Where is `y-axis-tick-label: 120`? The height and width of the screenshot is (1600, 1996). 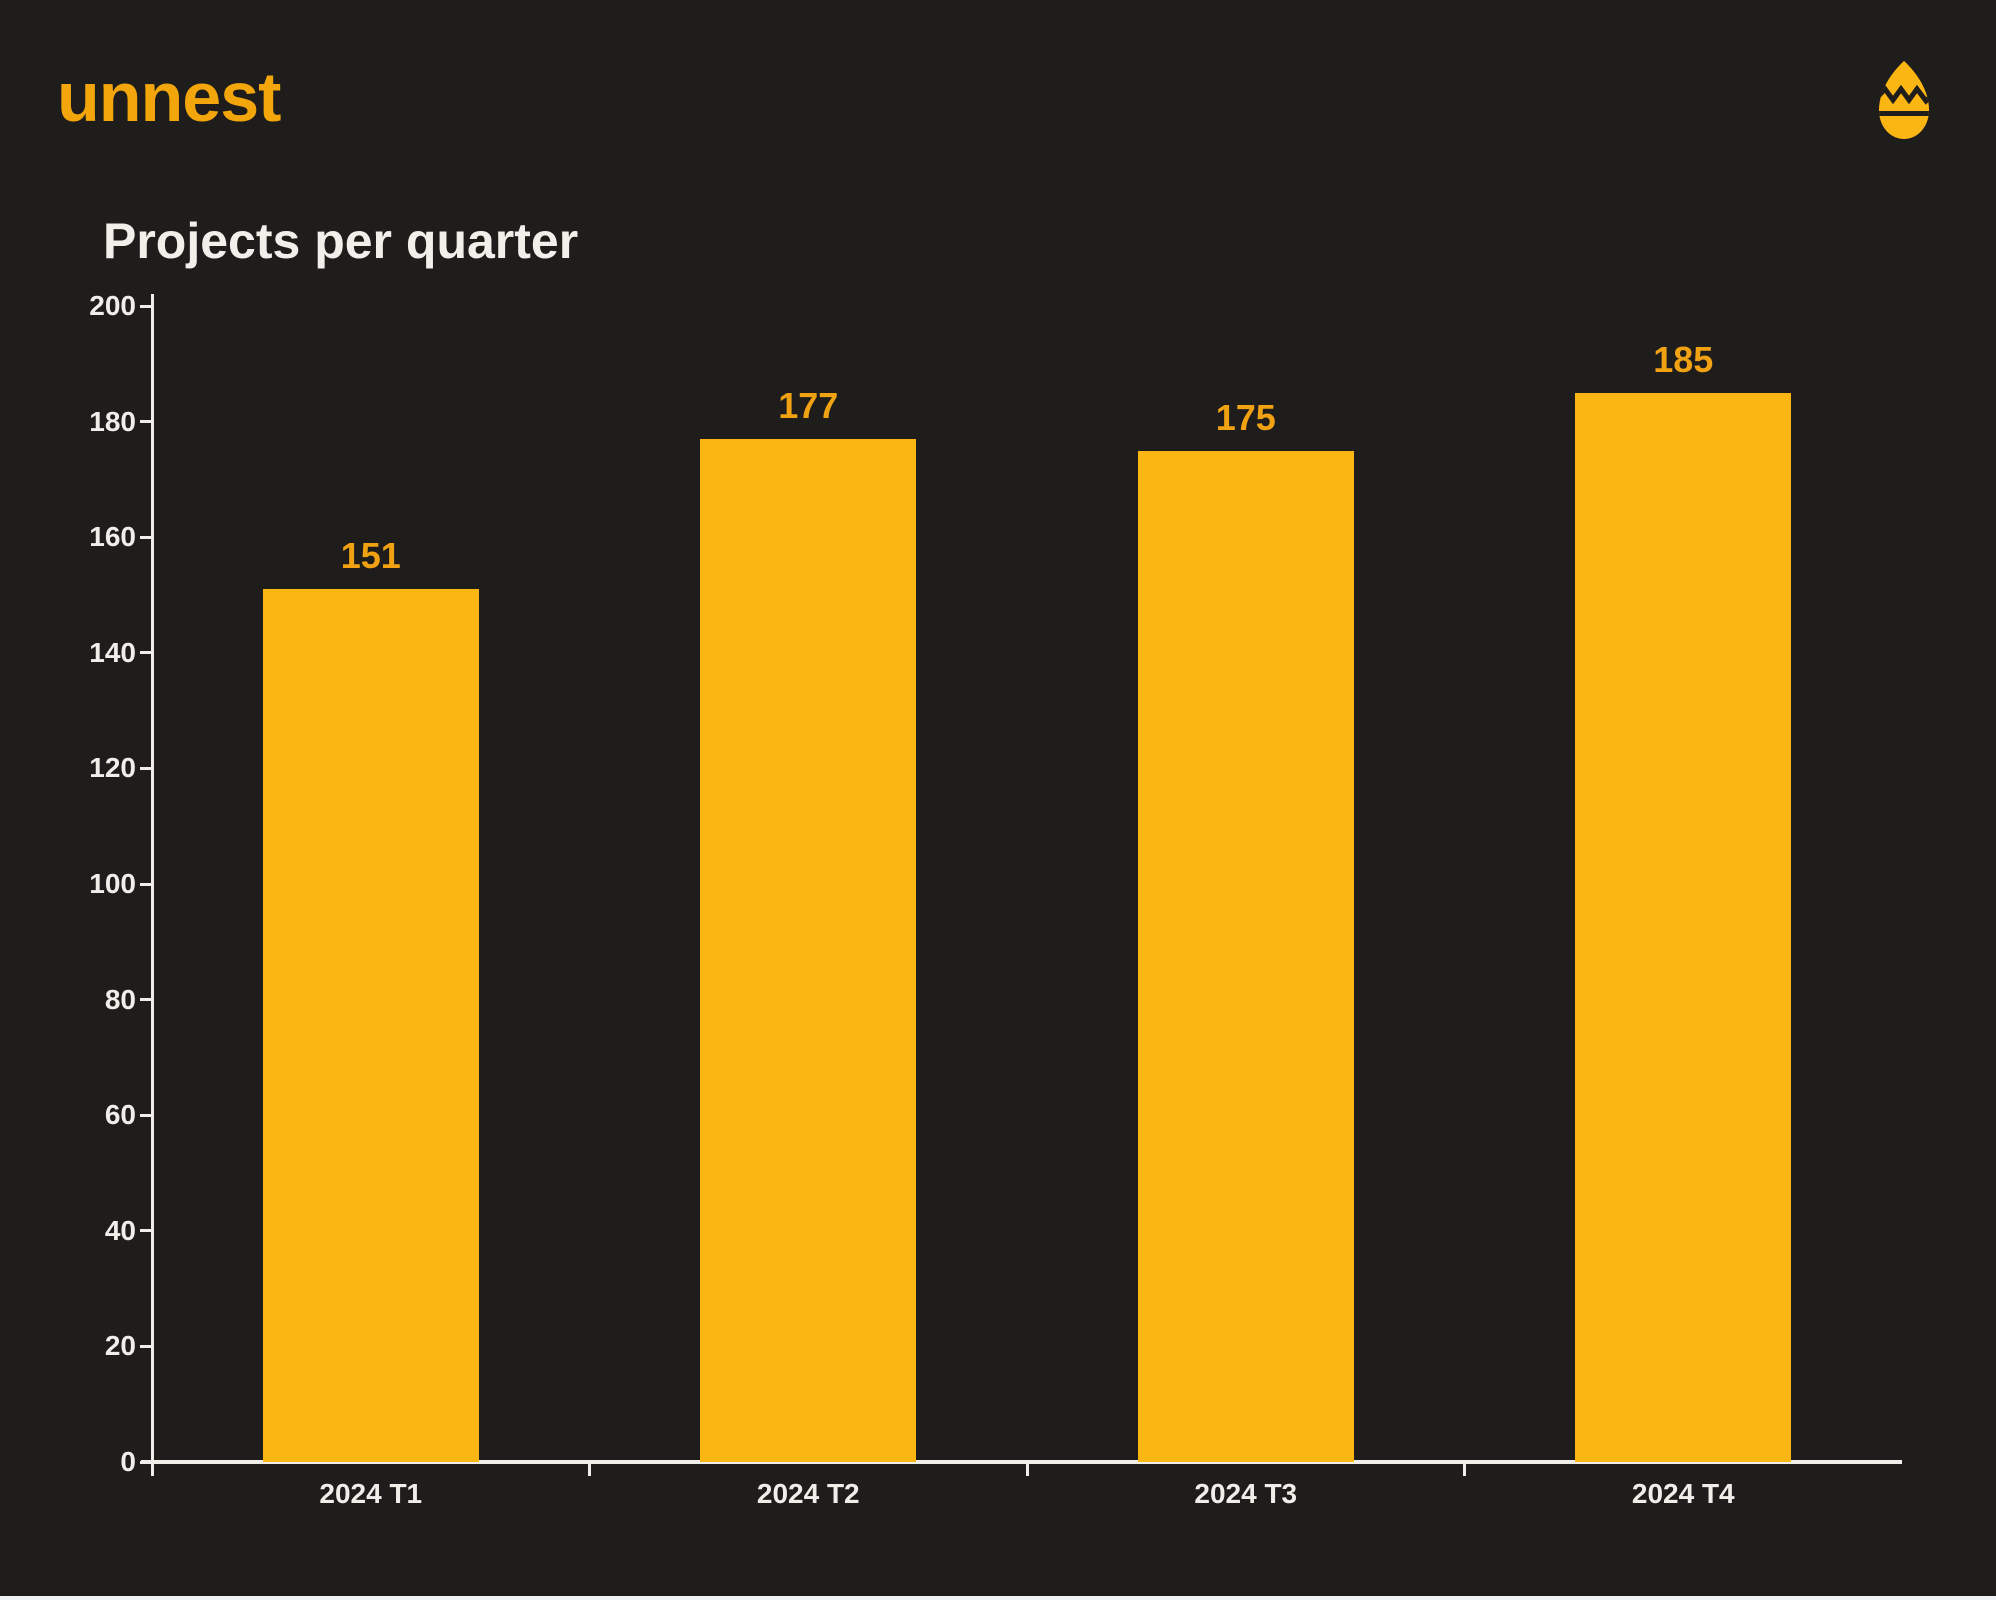
y-axis-tick-label: 120 is located at coordinates (112, 768).